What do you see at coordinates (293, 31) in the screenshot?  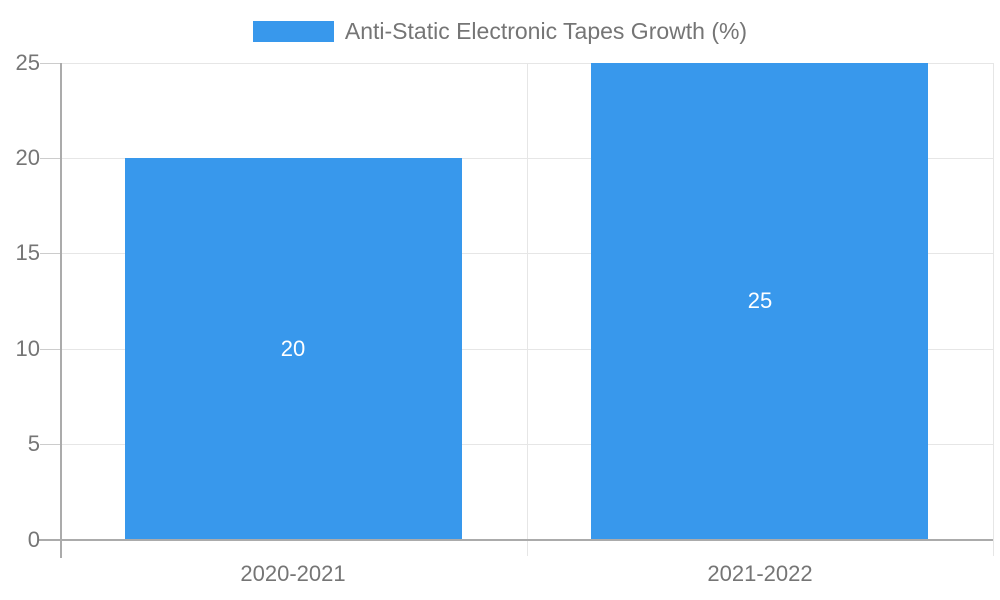 I see `legend-swatch` at bounding box center [293, 31].